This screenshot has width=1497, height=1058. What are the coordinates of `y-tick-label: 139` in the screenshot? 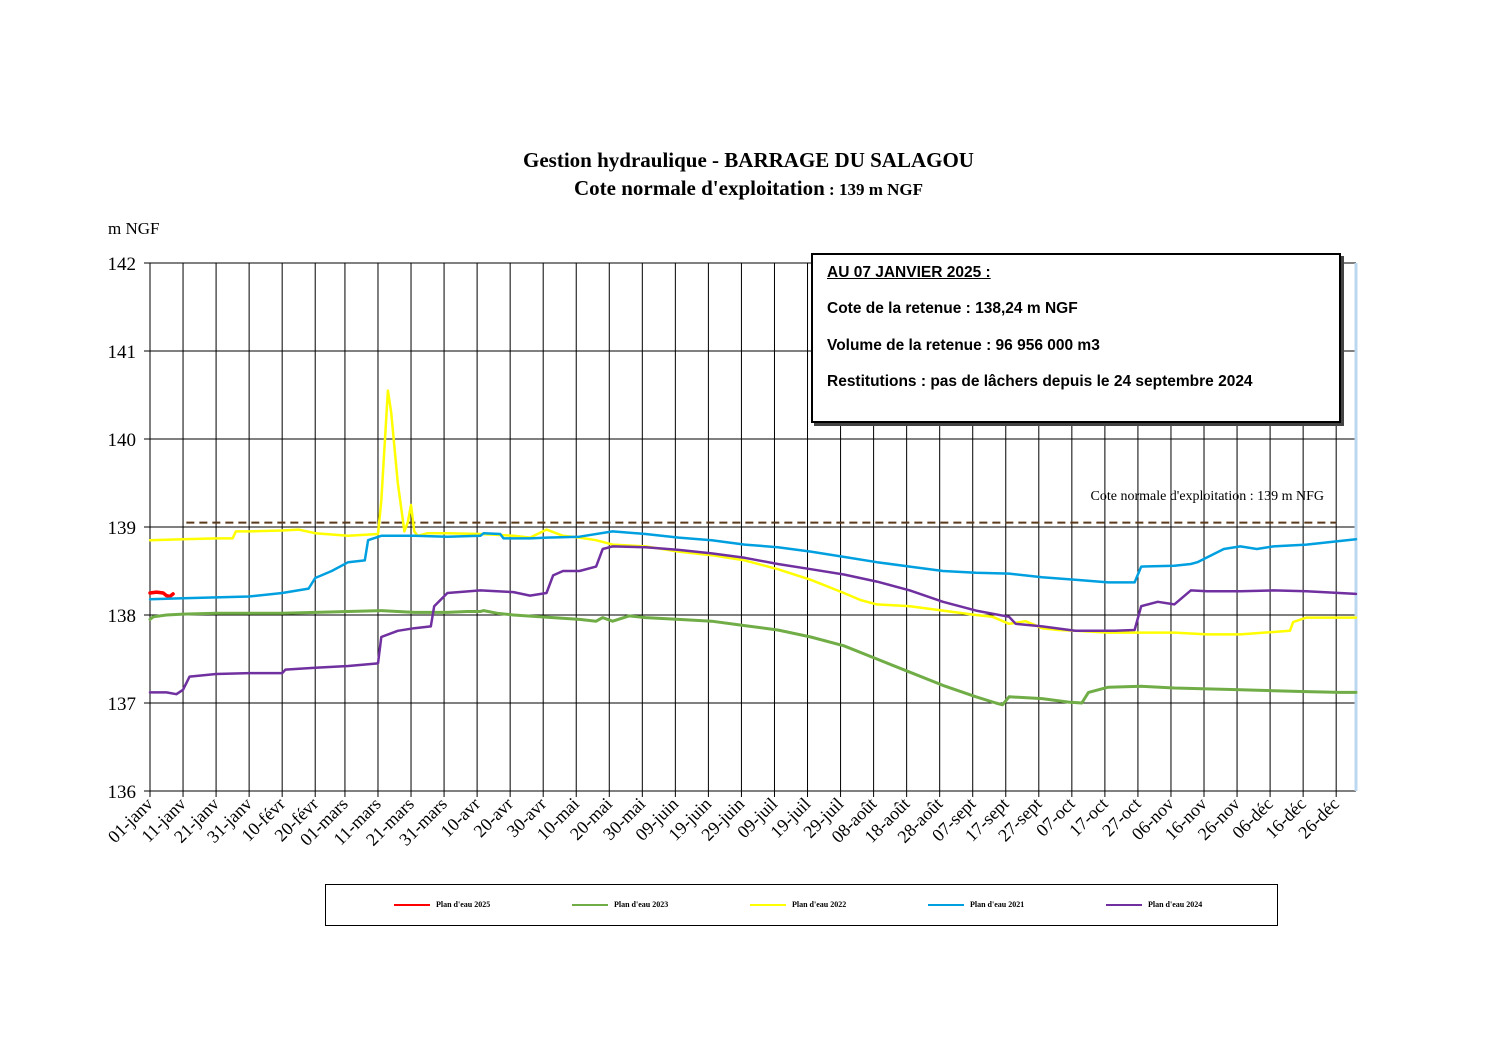 It's located at (122, 528).